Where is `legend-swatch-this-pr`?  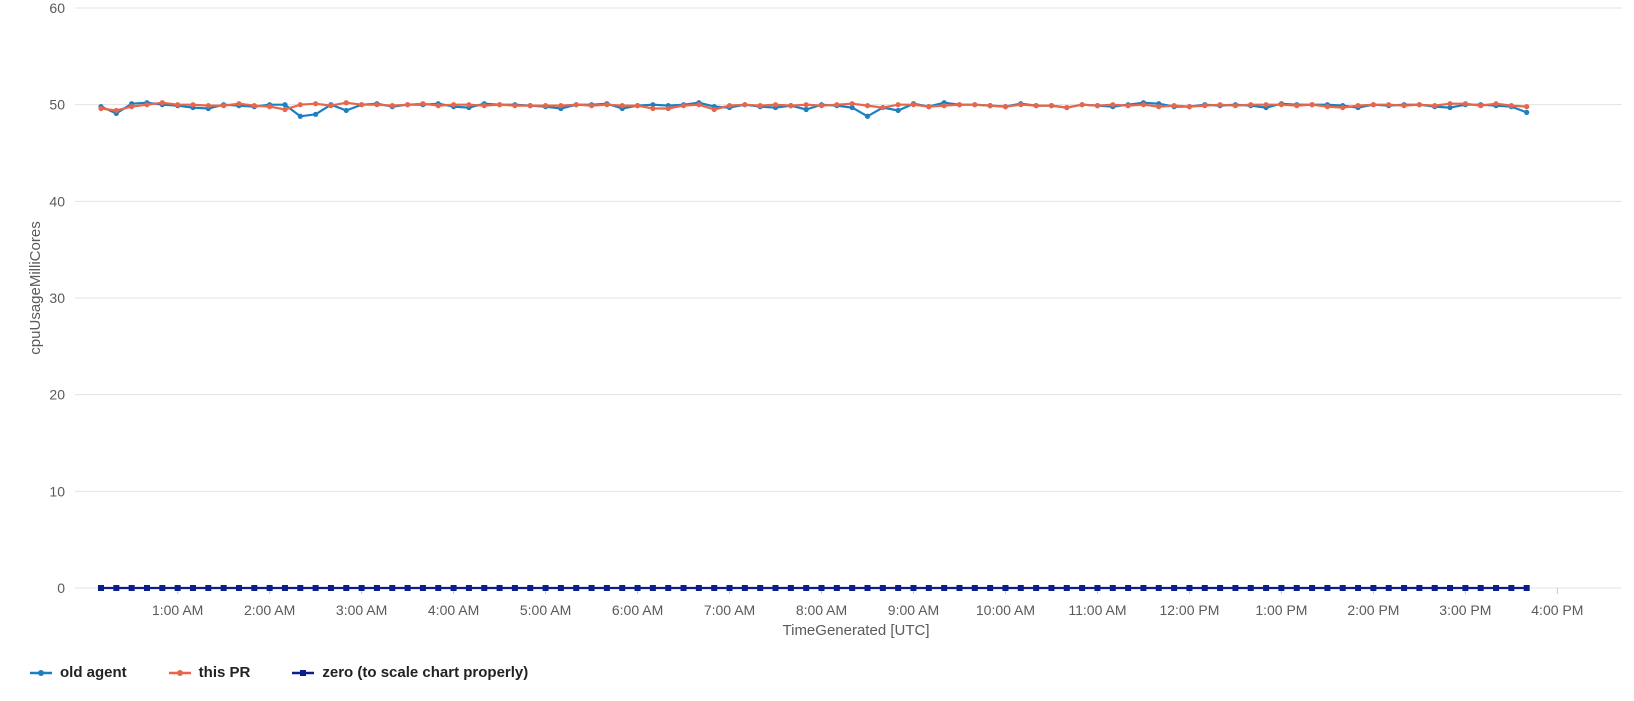
legend-swatch-this-pr is located at coordinates (179, 672).